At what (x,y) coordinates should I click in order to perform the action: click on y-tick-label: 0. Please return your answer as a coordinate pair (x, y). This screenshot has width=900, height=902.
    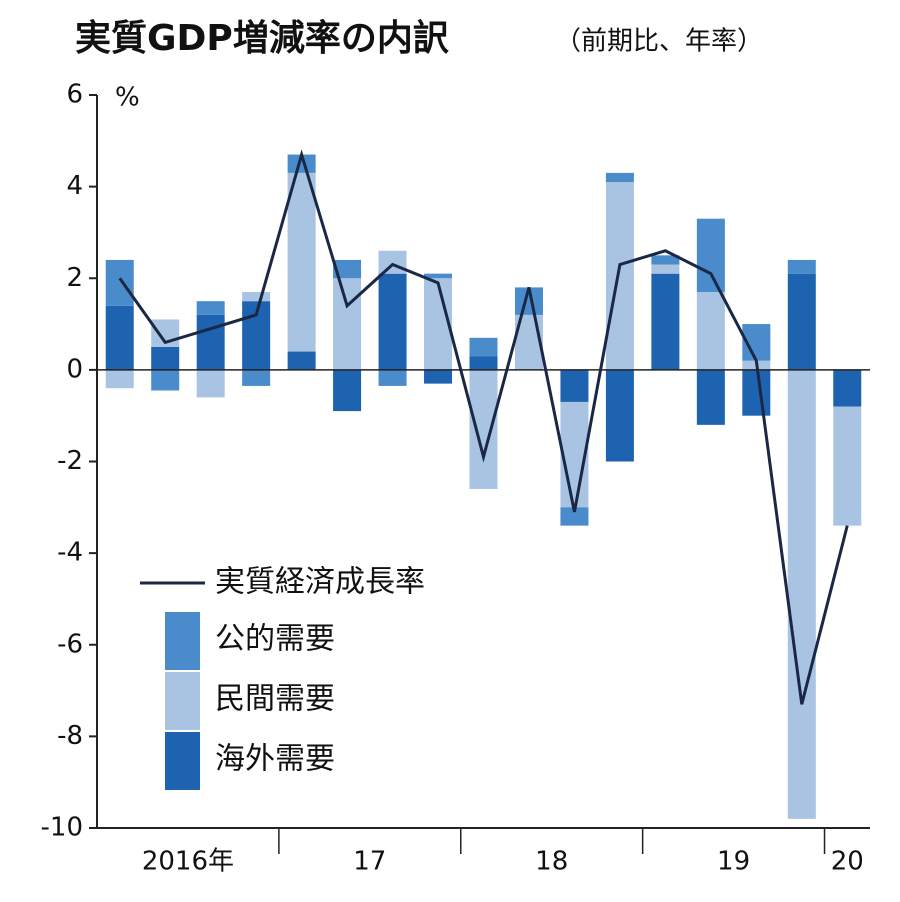
    Looking at the image, I should click on (74, 369).